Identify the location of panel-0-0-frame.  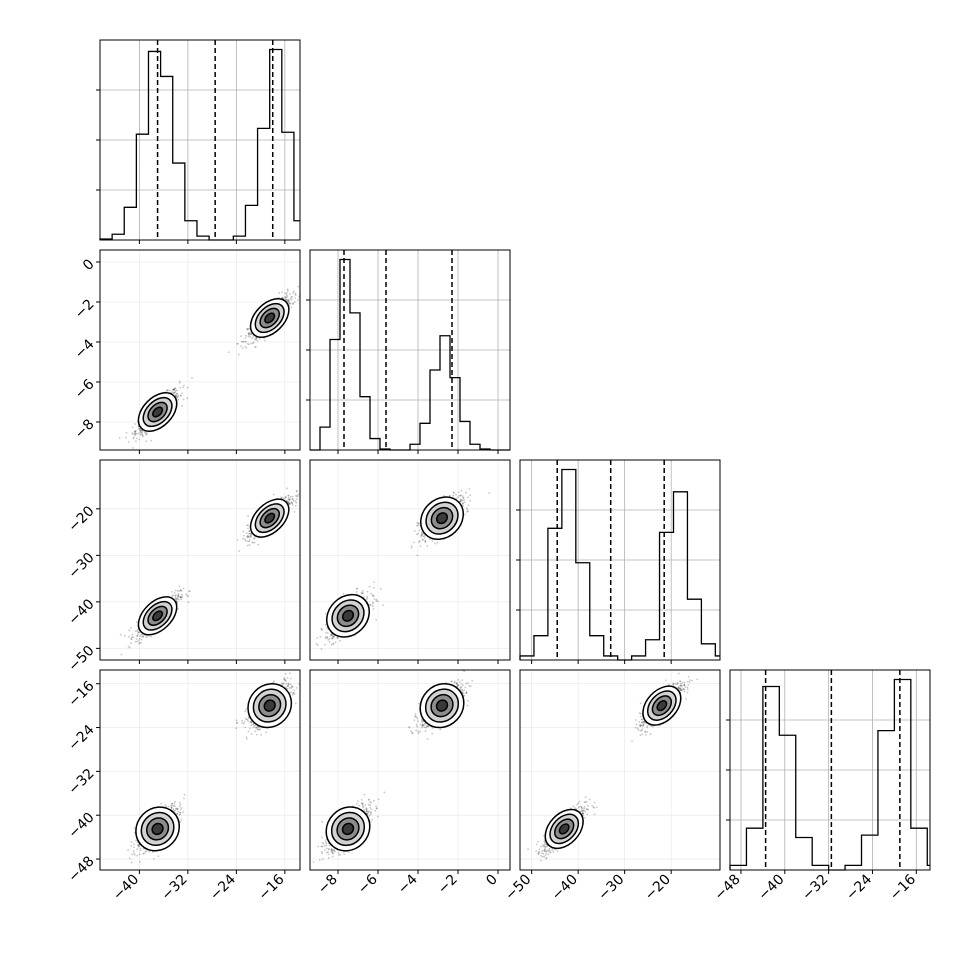
(200, 140).